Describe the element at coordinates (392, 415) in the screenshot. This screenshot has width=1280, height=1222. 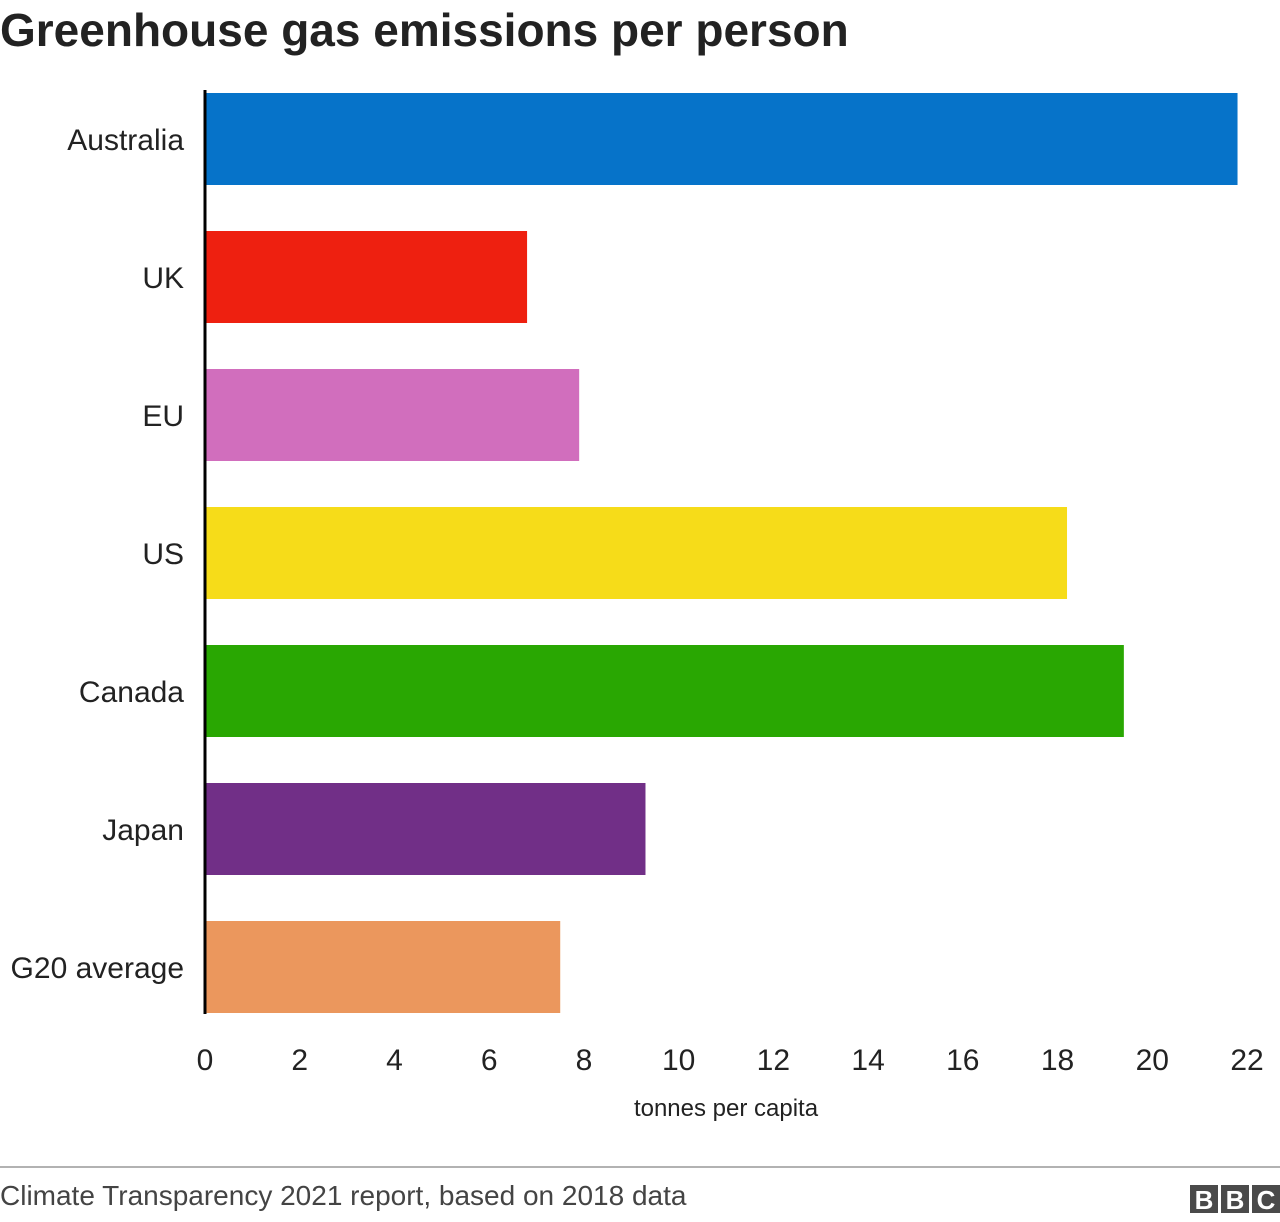
I see `bar-eu` at that location.